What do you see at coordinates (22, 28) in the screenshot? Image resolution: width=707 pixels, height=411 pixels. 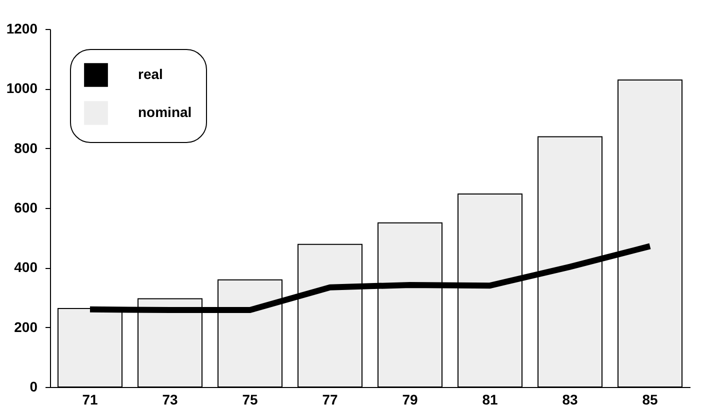 I see `y-tick-label: 1200` at bounding box center [22, 28].